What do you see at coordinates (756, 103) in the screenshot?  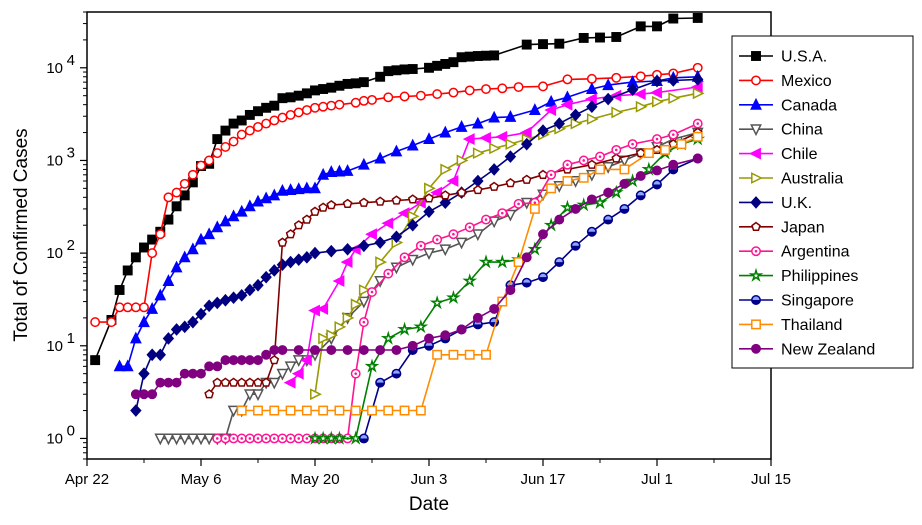 I see `legend-marker-canada` at bounding box center [756, 103].